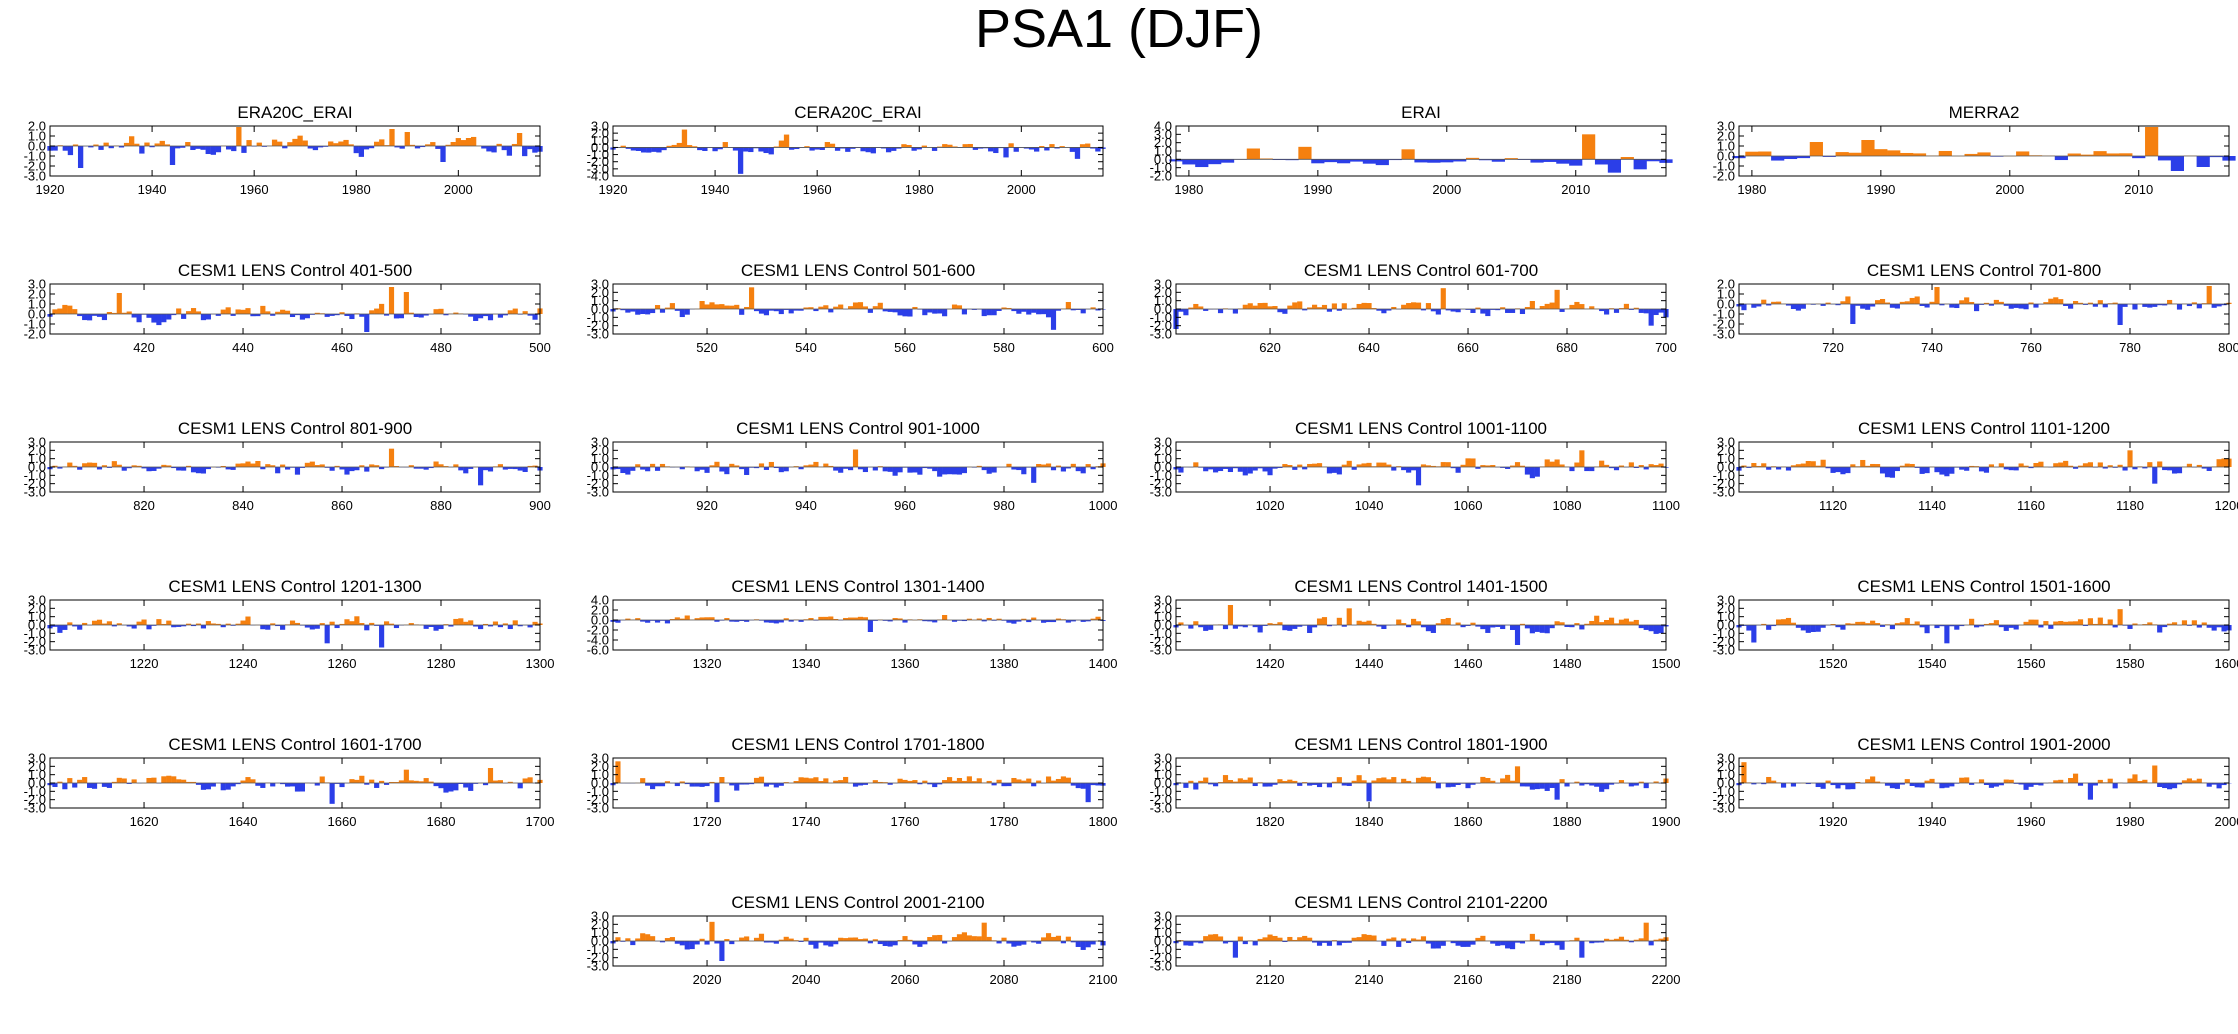  What do you see at coordinates (441, 347) in the screenshot?
I see `x-tick-label: 480` at bounding box center [441, 347].